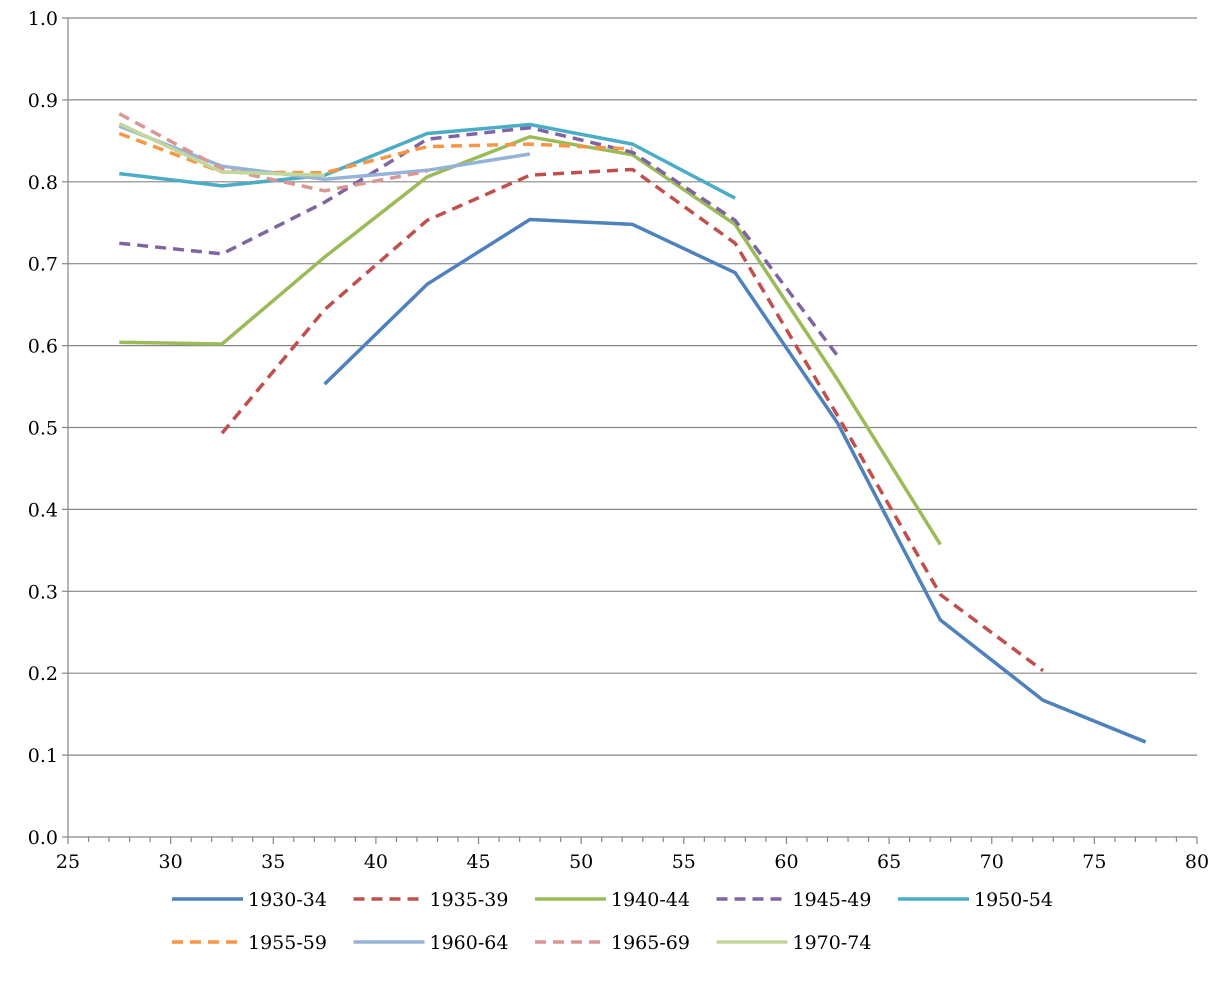  Describe the element at coordinates (478, 862) in the screenshot. I see `x-tick-label: 45` at that location.